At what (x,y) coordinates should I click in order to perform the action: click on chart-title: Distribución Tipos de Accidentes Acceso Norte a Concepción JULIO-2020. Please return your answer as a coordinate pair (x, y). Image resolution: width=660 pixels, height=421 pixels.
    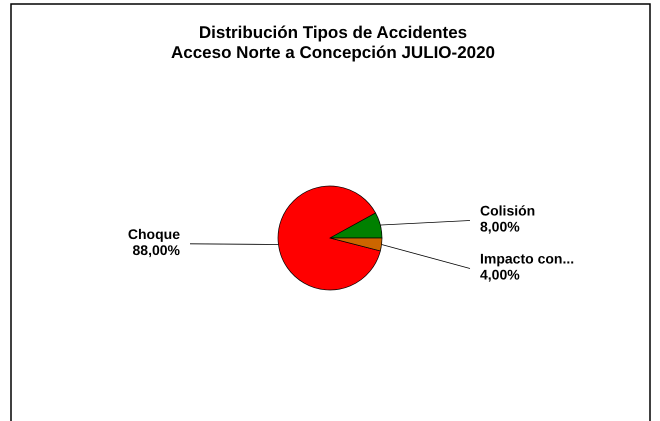
    Looking at the image, I should click on (333, 42).